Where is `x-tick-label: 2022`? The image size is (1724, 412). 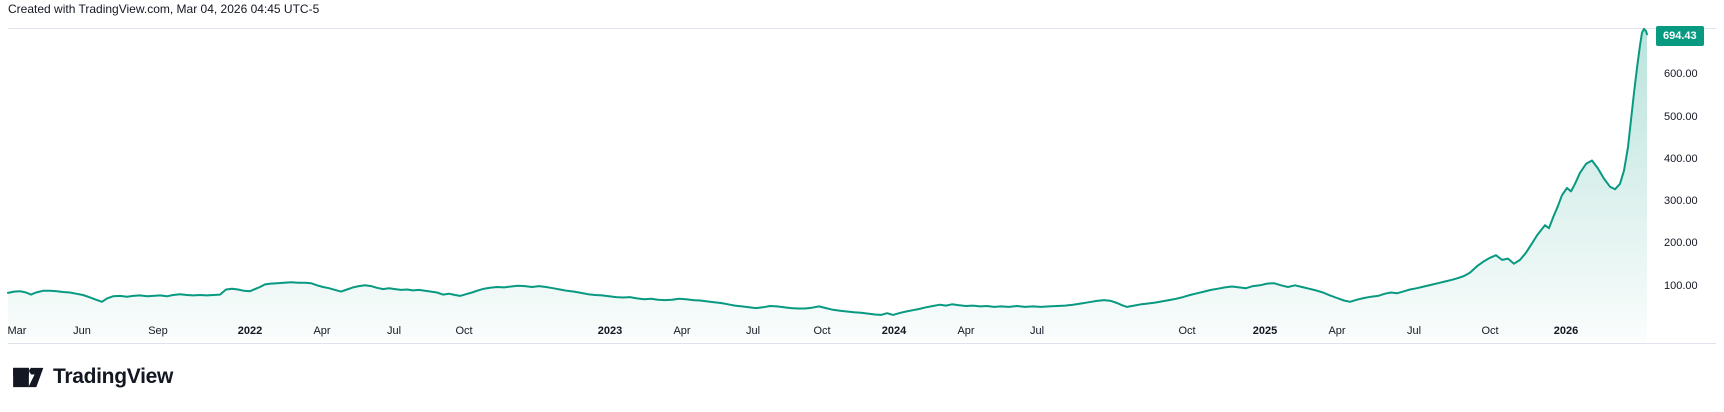
x-tick-label: 2022 is located at coordinates (250, 331).